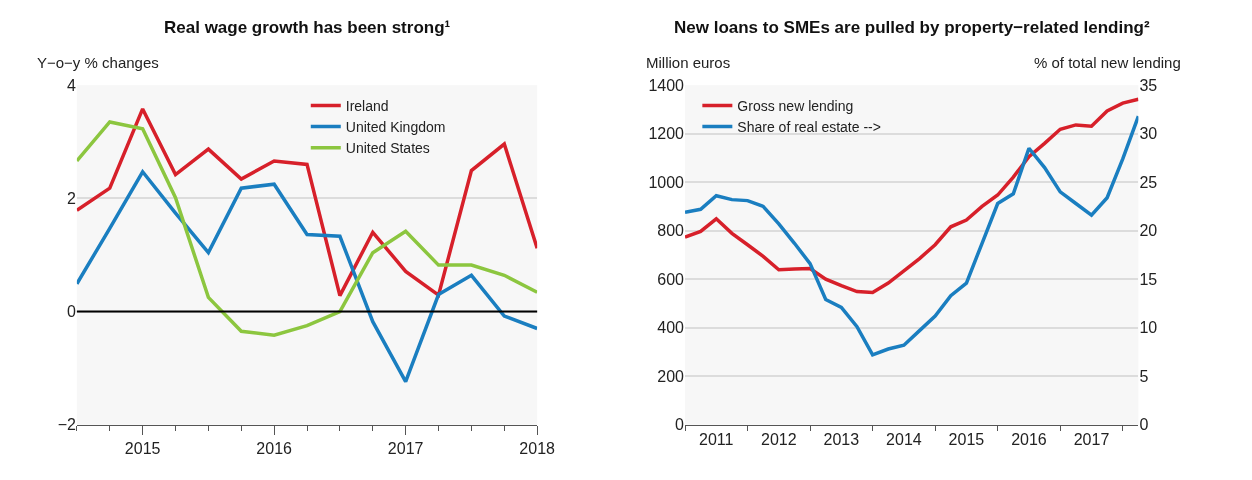 The width and height of the screenshot is (1252, 480). Describe the element at coordinates (1148, 279) in the screenshot. I see `y2-tick-label: 15` at that location.